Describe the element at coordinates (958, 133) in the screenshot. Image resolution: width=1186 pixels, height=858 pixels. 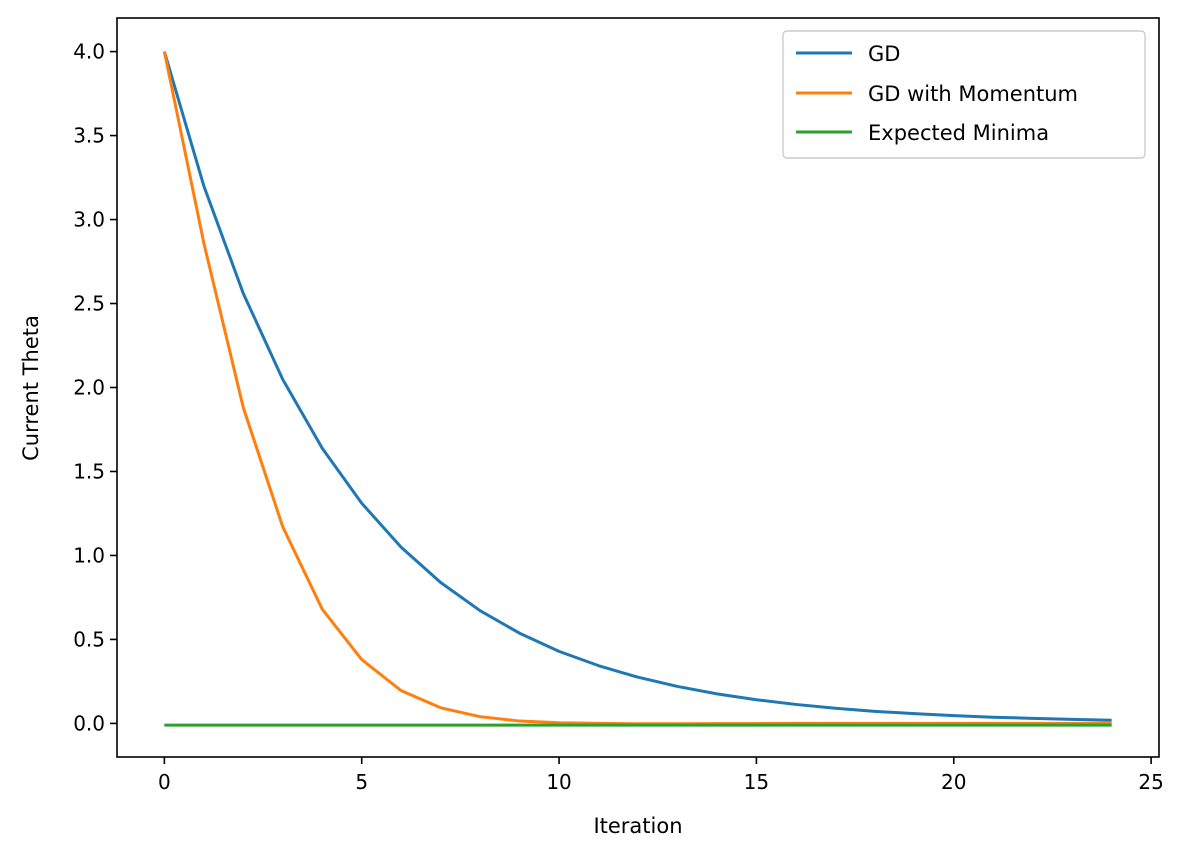
I see `legend-label-expected: Expected Minima` at that location.